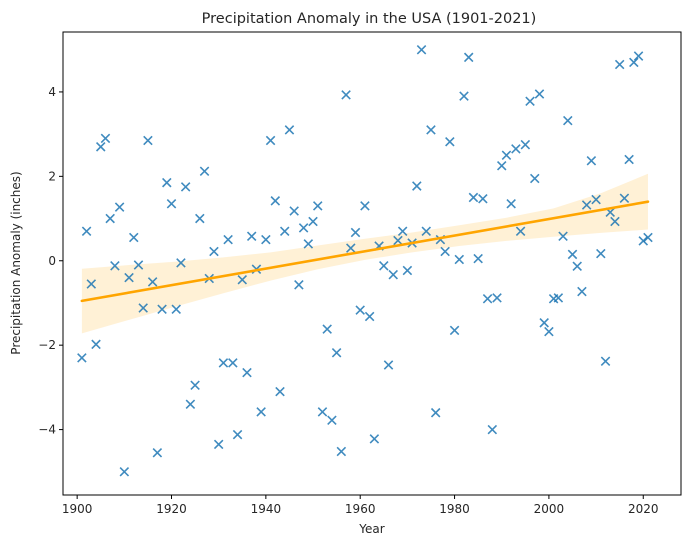  Describe the element at coordinates (47, 430) in the screenshot. I see `y-tick-label: −4` at that location.